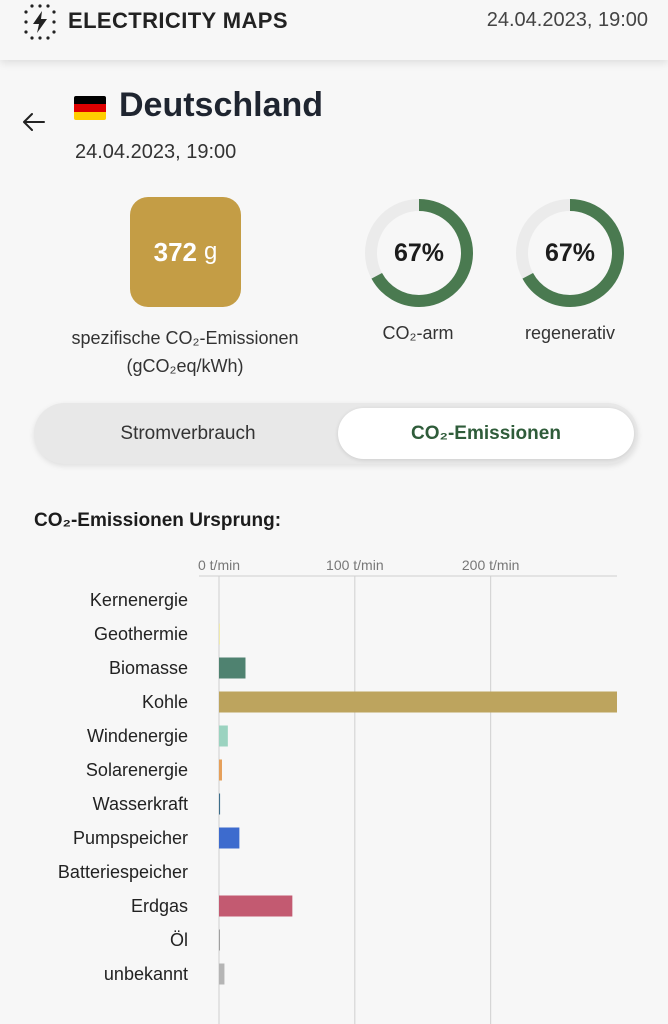  I want to click on toggle-consumption: Stromverbrauch, so click(188, 433).